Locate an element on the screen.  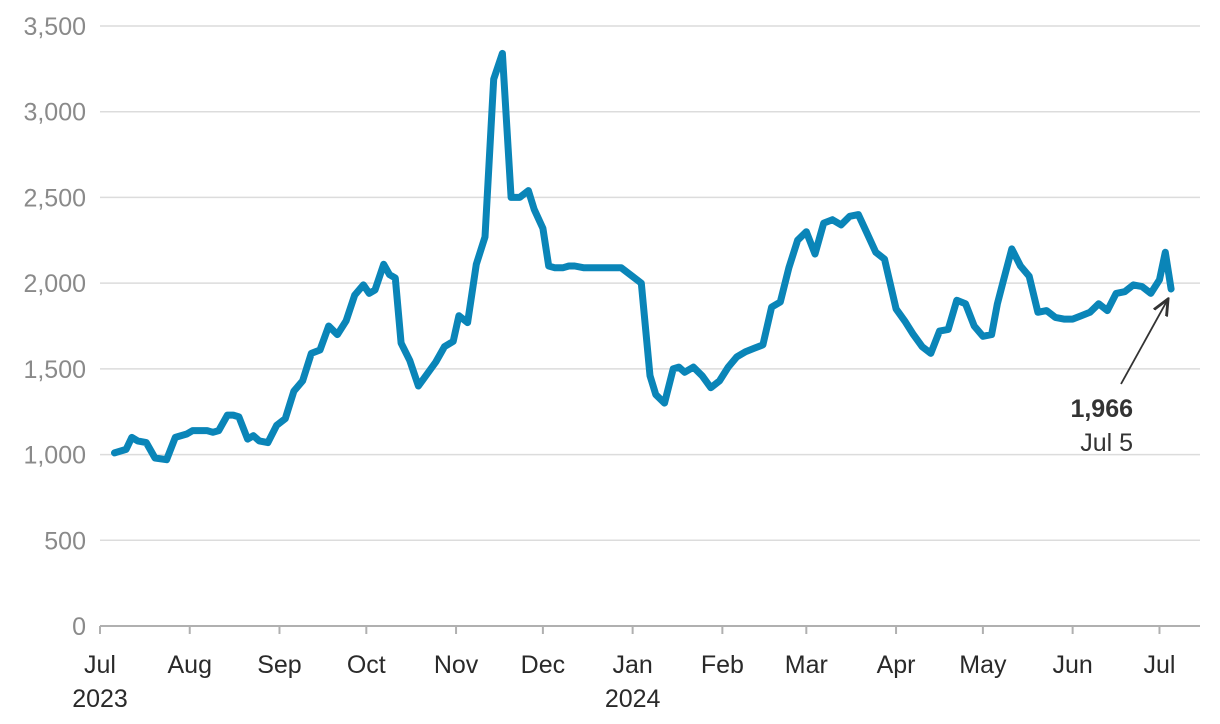
y-axis: 0 500 1,000 1,500 2,000 2,500 3,000 3,500 is located at coordinates (54, 327).